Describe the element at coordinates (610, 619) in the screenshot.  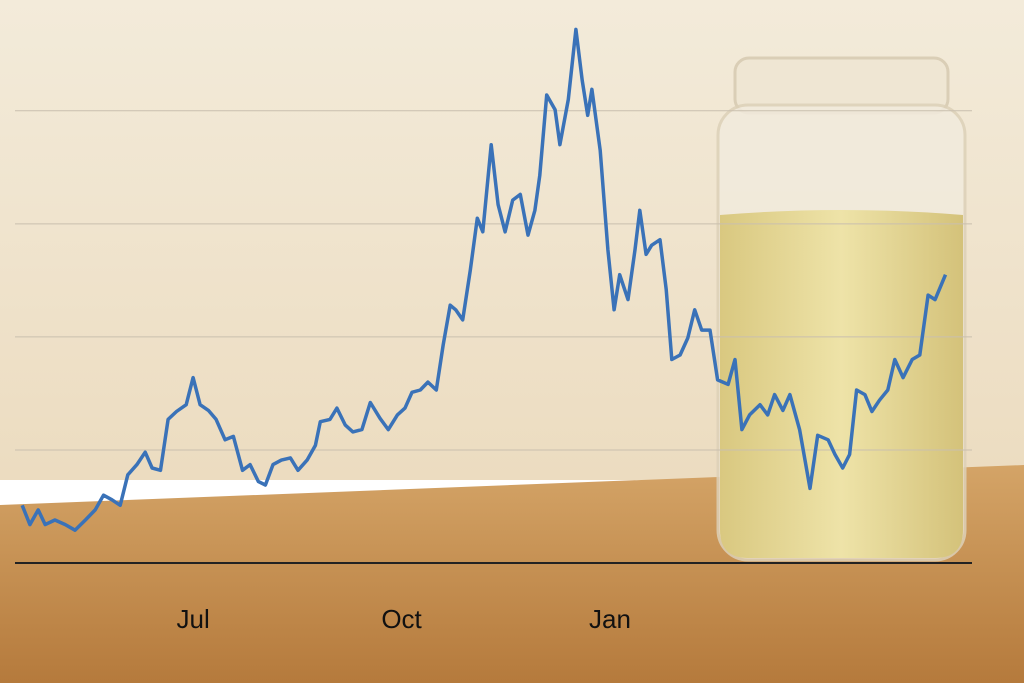
I see `x-tick-label: Jan` at that location.